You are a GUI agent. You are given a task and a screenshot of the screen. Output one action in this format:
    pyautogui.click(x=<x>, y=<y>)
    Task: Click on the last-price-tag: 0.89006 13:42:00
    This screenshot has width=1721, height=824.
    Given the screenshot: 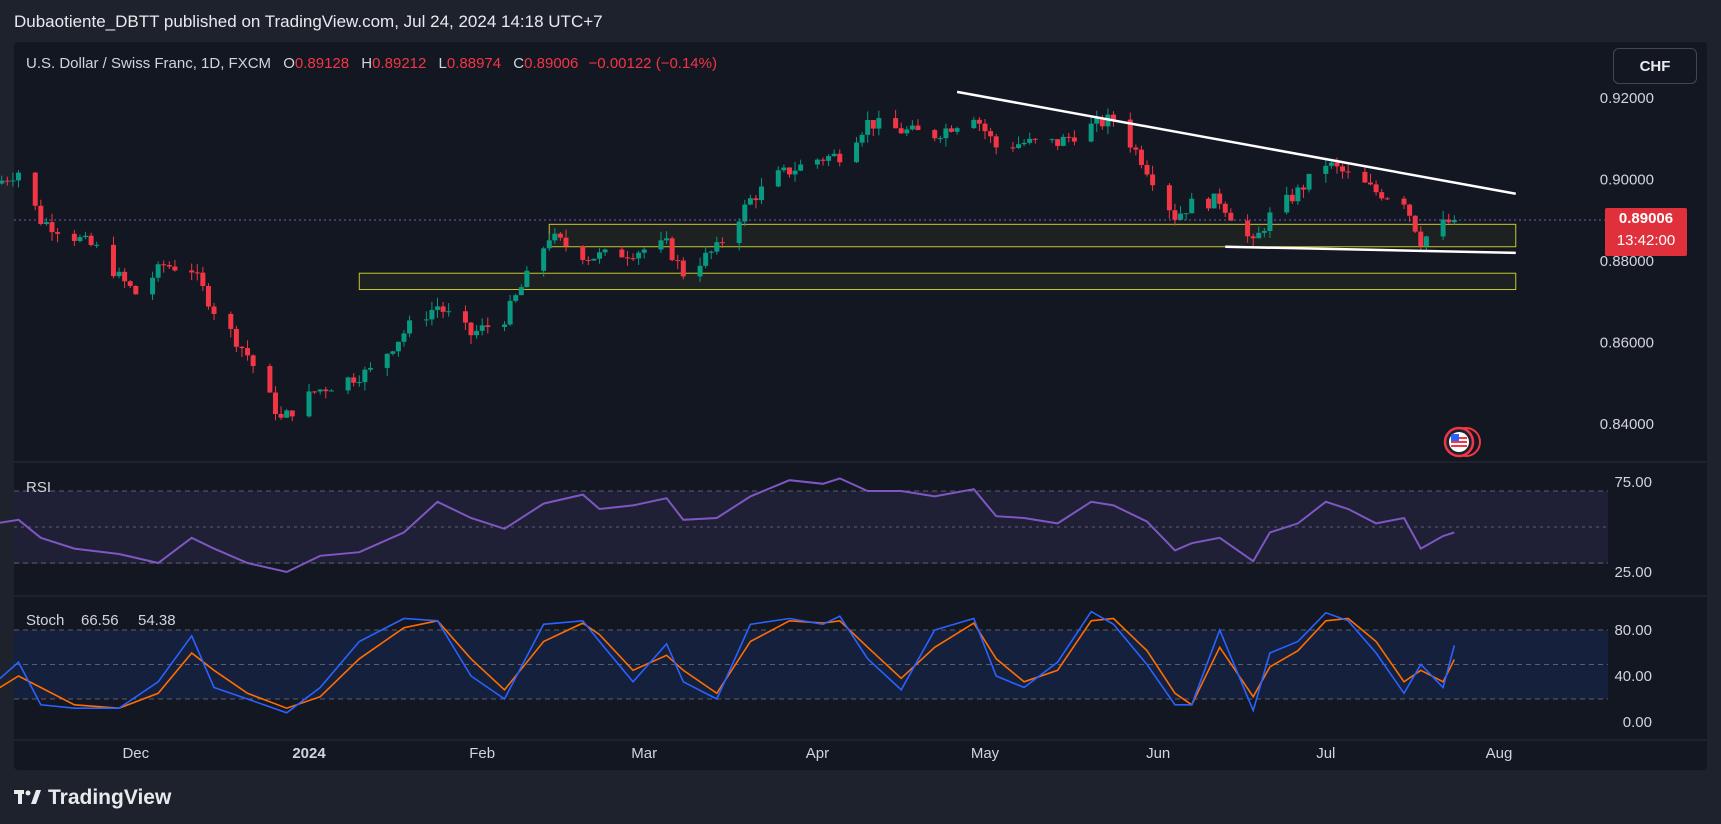 What is the action you would take?
    pyautogui.click(x=1646, y=232)
    